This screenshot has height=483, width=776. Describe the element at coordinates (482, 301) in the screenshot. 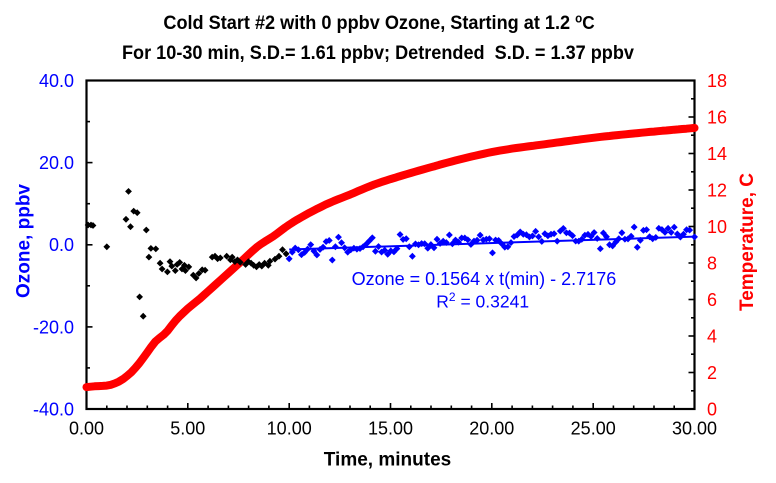

I see `svg-text: R2 = 0.3241` at that location.